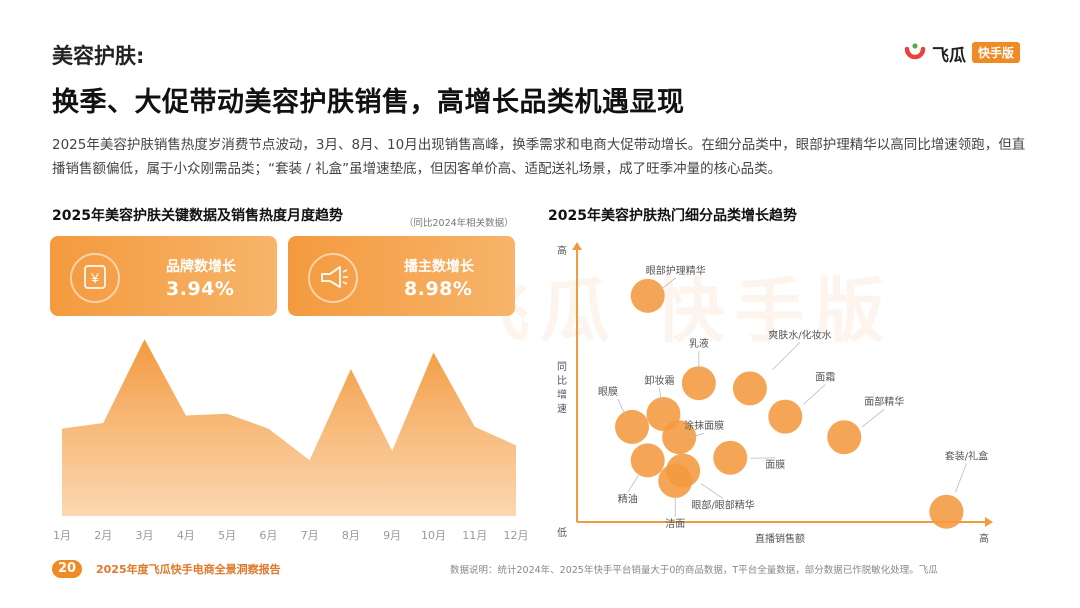 The width and height of the screenshot is (1080, 608). What do you see at coordinates (201, 267) in the screenshot?
I see `kpi-label: 品牌数增长` at bounding box center [201, 267].